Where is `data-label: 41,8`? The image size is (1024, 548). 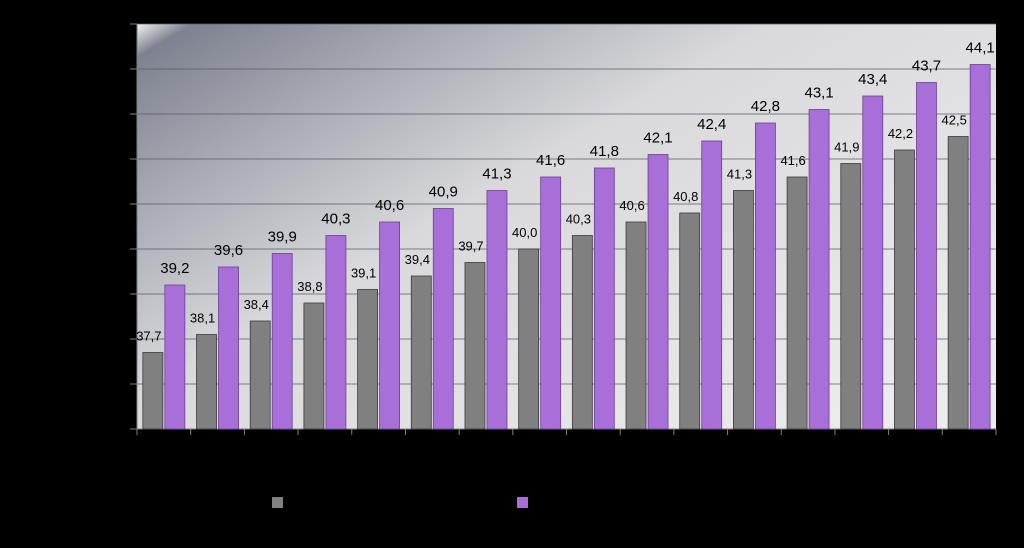 data-label: 41,8 is located at coordinates (604, 151).